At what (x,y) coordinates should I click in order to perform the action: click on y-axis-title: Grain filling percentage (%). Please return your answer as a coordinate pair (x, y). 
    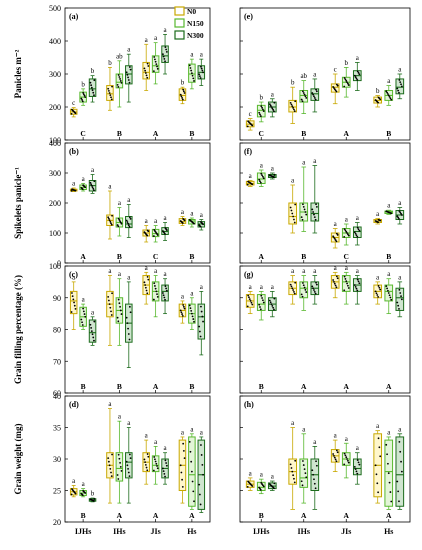
    Looking at the image, I should click on (18, 329).